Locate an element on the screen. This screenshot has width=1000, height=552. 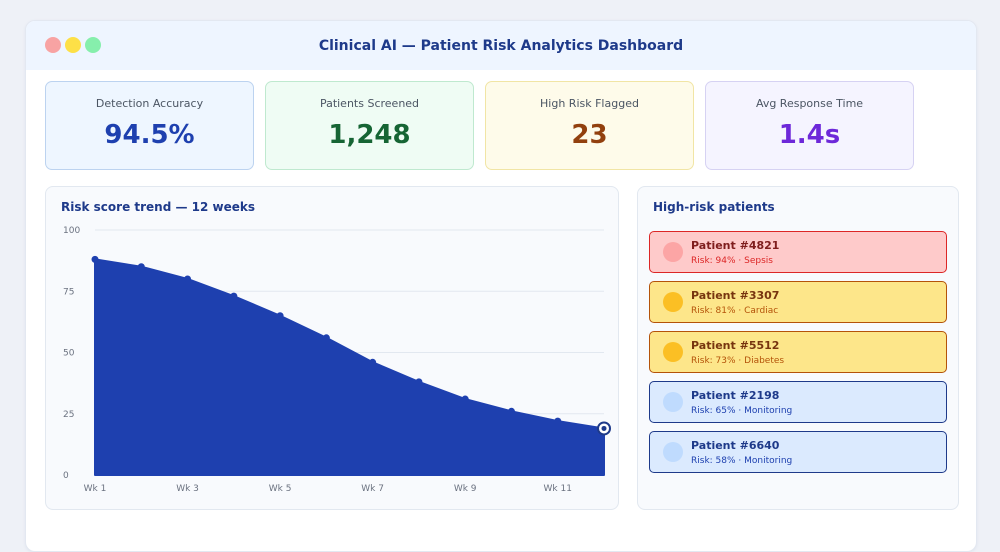
metric-label: Detection Accuracy is located at coordinates (149, 103).